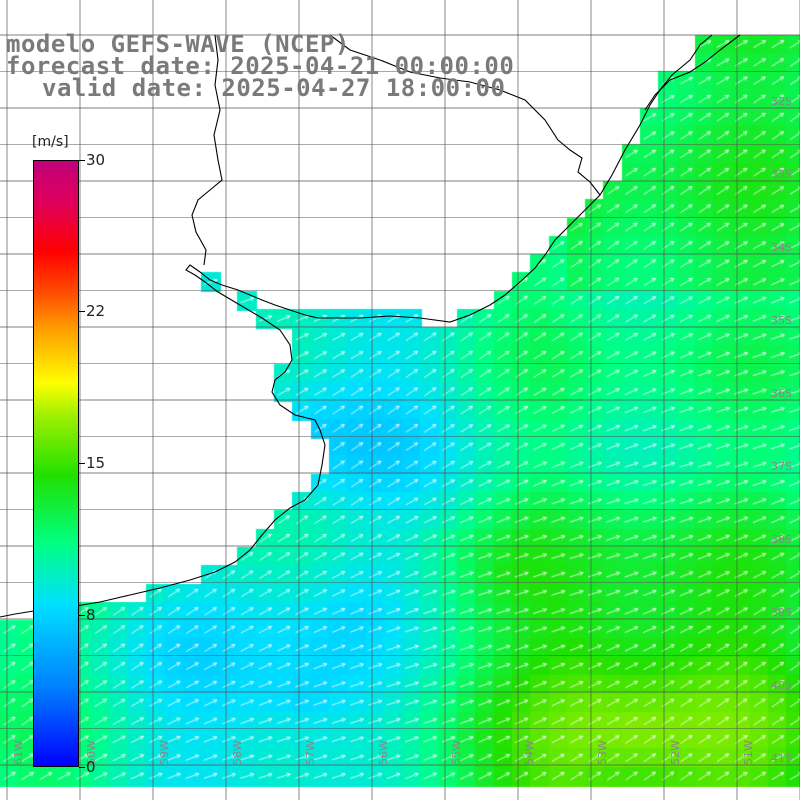  Describe the element at coordinates (91, 615) in the screenshot. I see `colorbar-tick-label: 8` at that location.